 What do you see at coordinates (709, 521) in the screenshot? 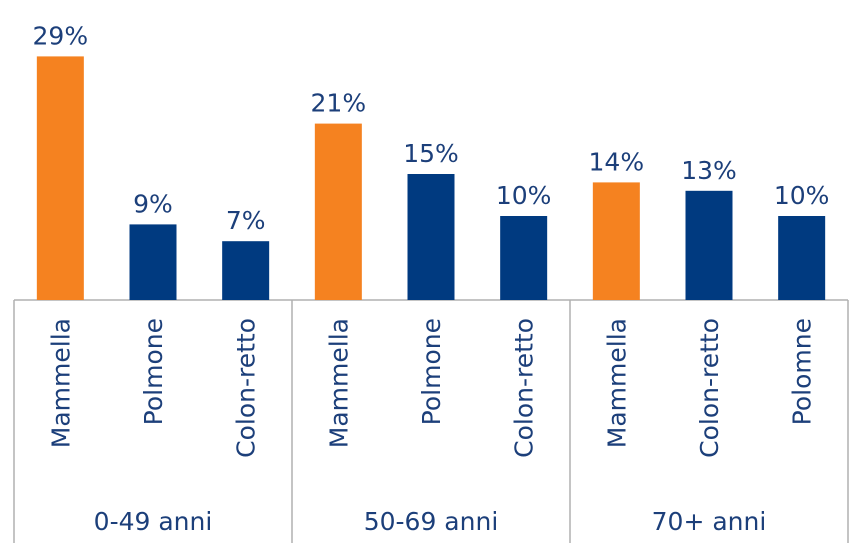
I see `group-label: 70+ anni` at bounding box center [709, 521].